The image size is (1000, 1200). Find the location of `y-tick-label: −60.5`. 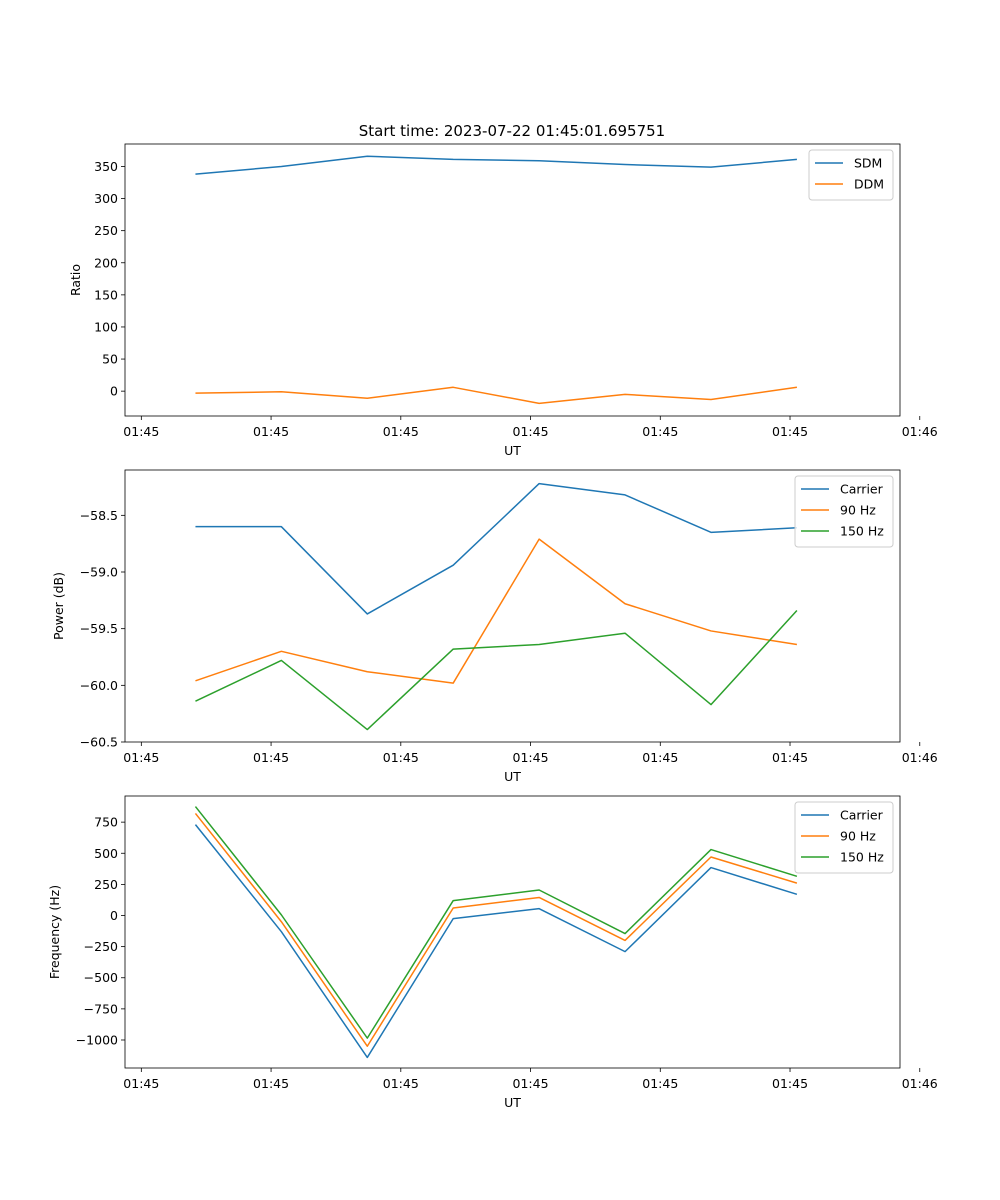

y-tick-label: −60.5 is located at coordinates (99, 742).